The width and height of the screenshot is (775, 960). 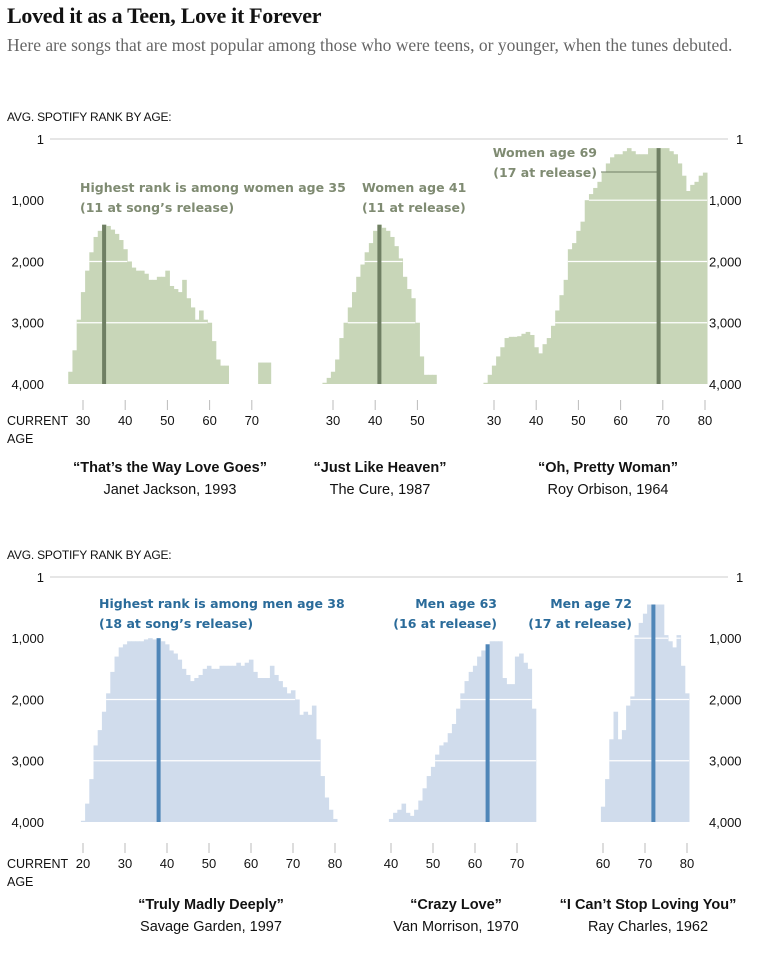 What do you see at coordinates (335, 863) in the screenshot?
I see `x-tick-label: 80` at bounding box center [335, 863].